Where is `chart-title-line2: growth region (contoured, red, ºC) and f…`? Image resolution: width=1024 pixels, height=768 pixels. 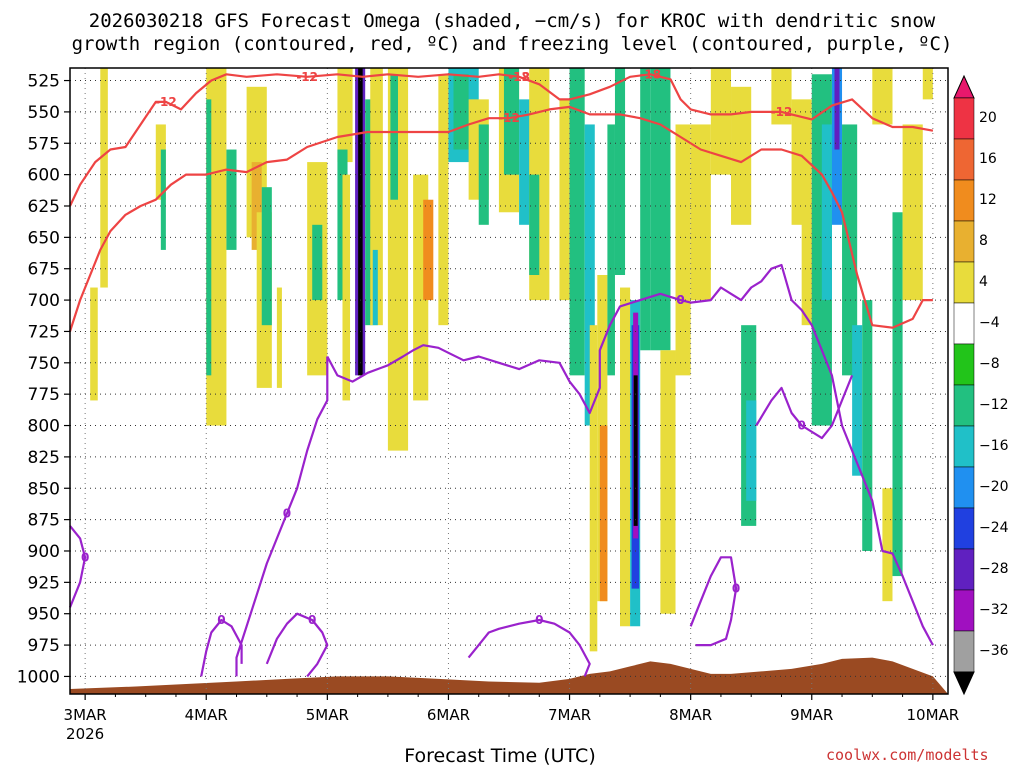 chart-title-line2: growth region (contoured, red, ºC) and f… is located at coordinates (512, 44).